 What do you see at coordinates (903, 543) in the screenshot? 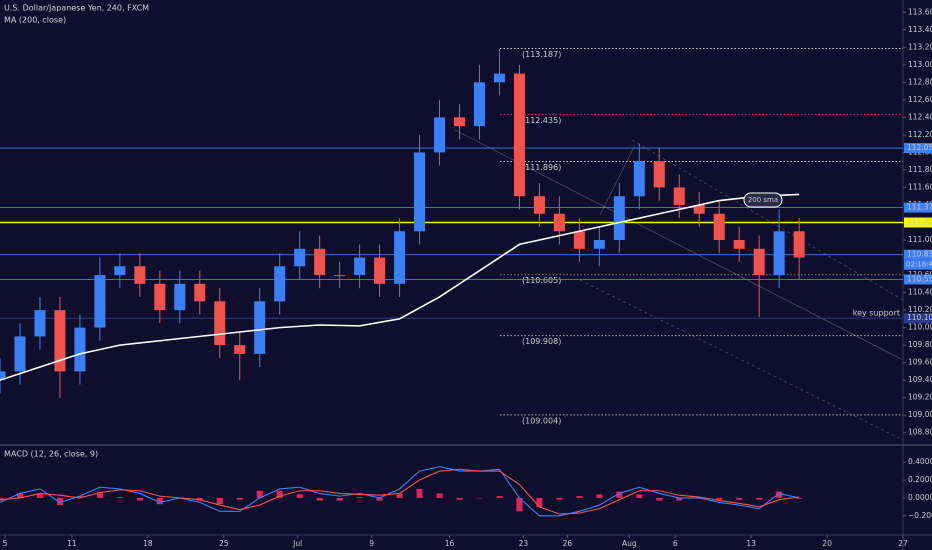
I see `x-tick-label: 27` at bounding box center [903, 543].